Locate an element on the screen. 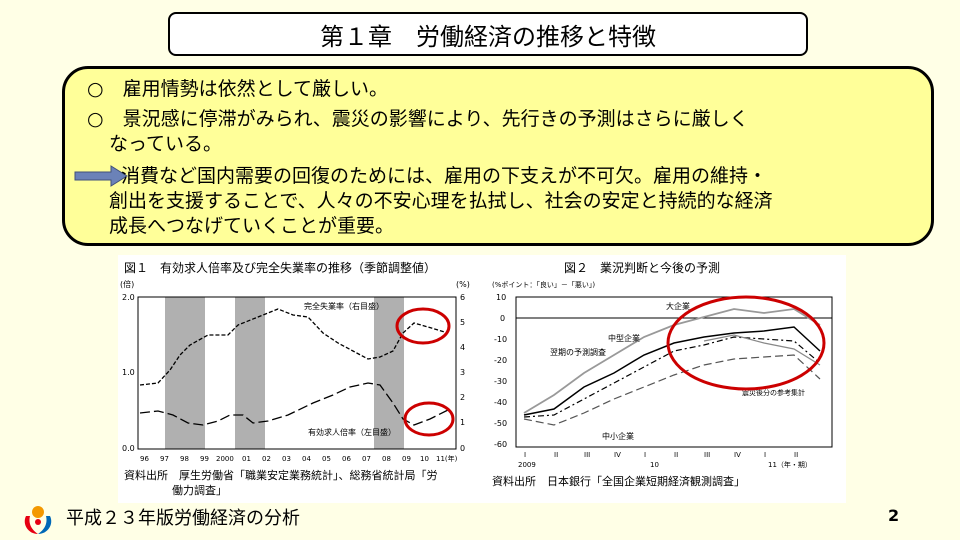  job-openings-ratio-line is located at coordinates (295, 404).